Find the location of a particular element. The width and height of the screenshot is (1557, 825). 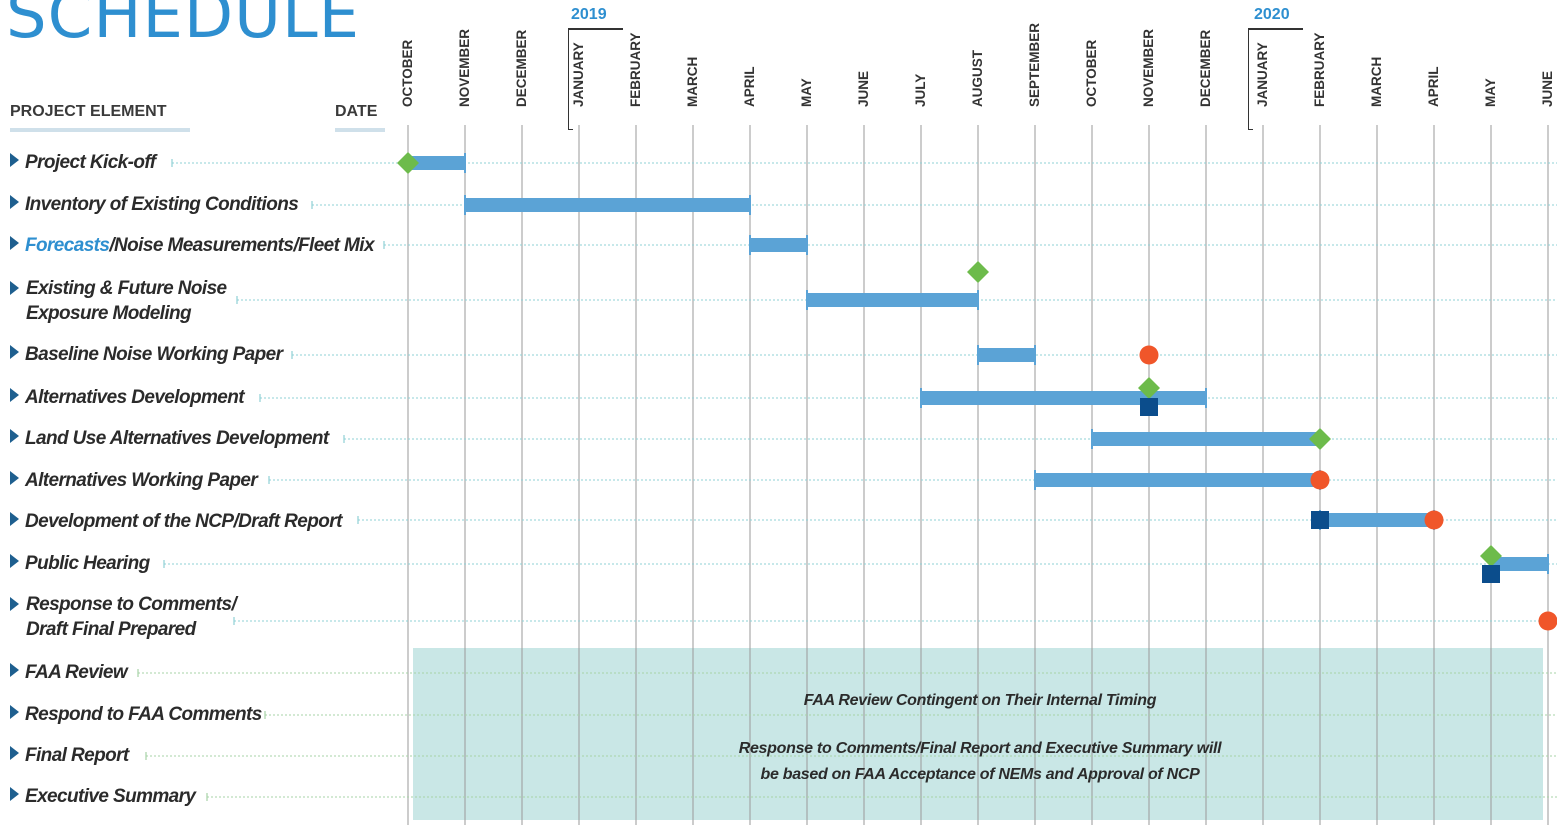

task-label: Alternatives Development is located at coordinates (127, 397).